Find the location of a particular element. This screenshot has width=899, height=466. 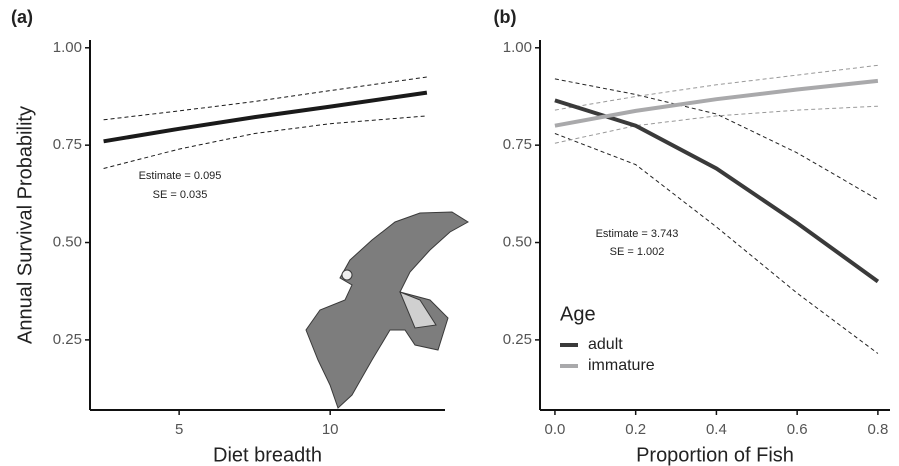

y-axis-title: Annual Survival Probability is located at coordinates (25, 225).